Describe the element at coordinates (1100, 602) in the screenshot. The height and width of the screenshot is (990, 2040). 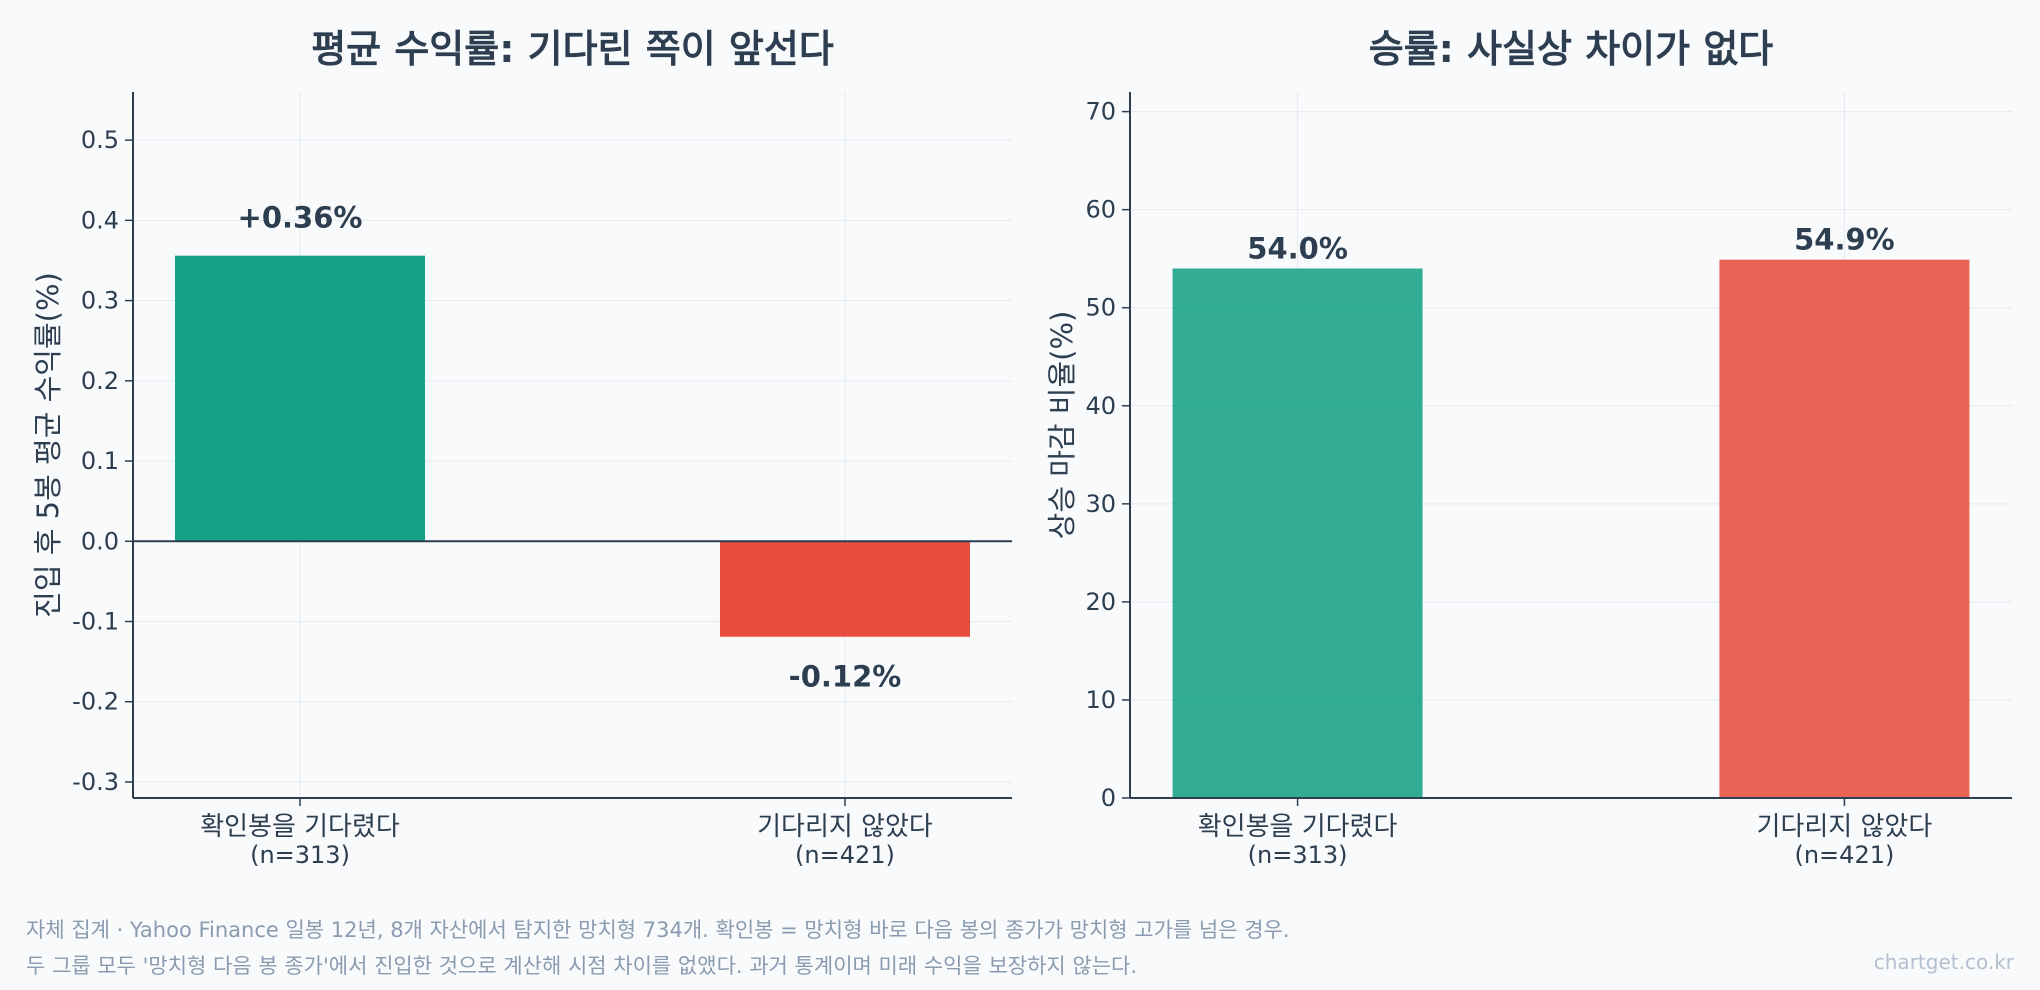
I see `y-tick-label: 20` at that location.